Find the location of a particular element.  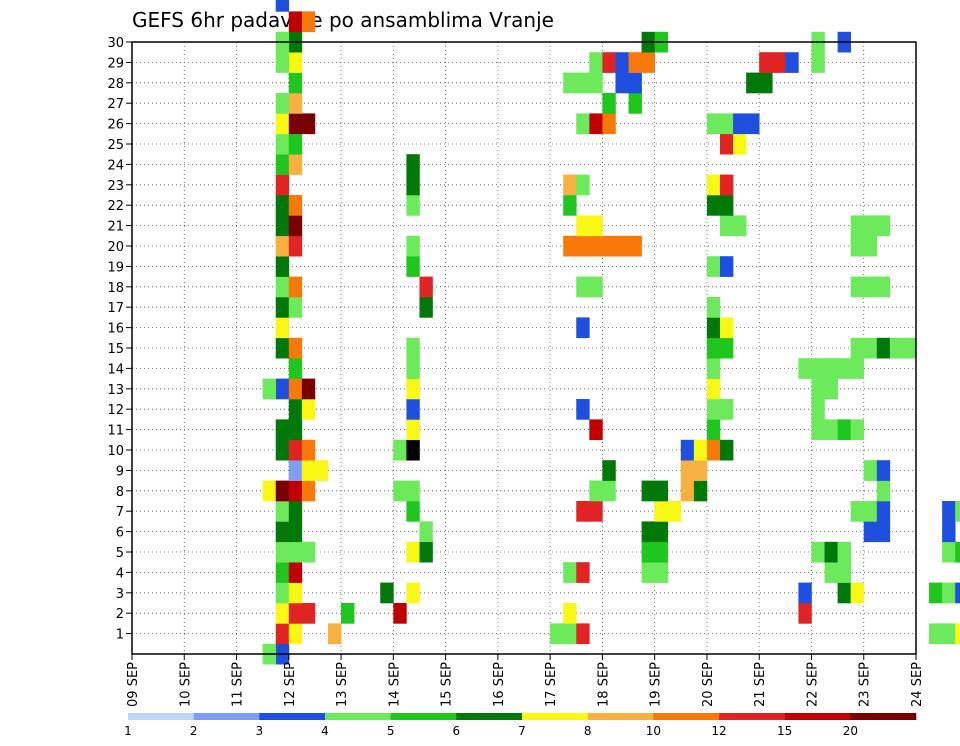

y-tick-label: 9 is located at coordinates (120, 471).